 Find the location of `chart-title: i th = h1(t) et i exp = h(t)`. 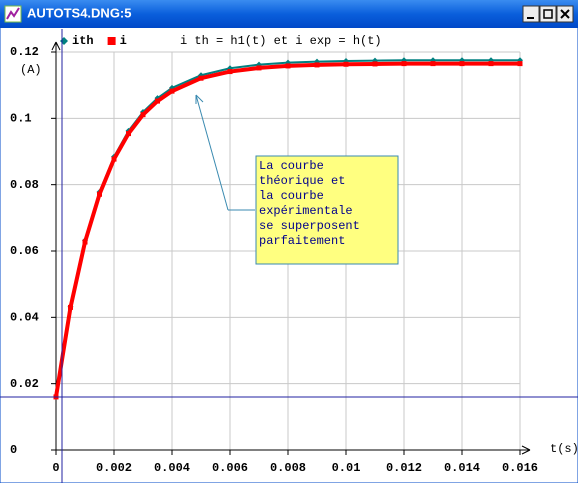

chart-title: i th = h1(t) et i exp = h(t) is located at coordinates (281, 41).